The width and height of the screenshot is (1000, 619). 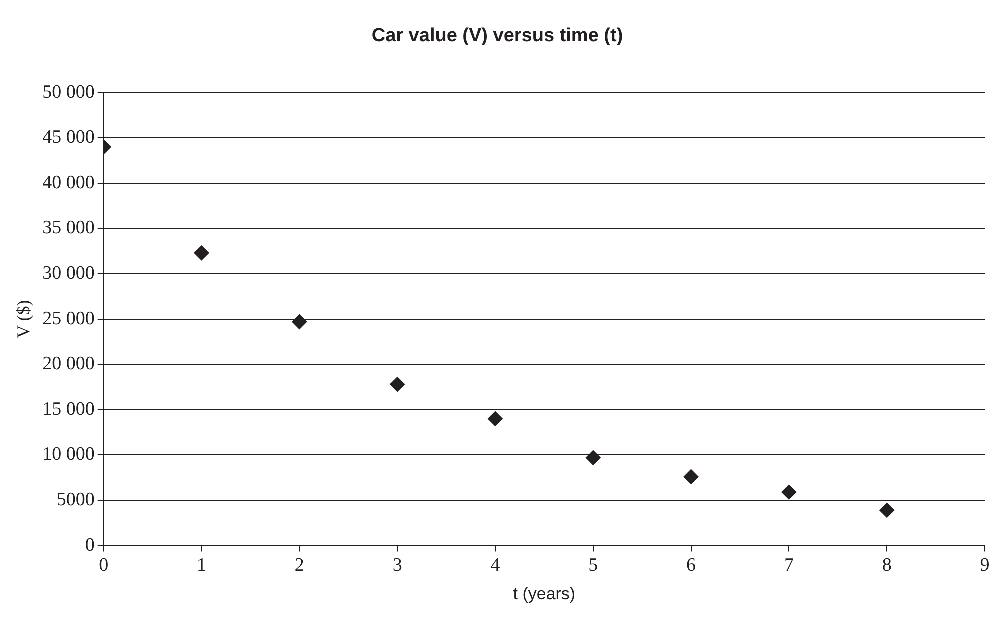 I want to click on y-tick-label: 45 000, so click(x=68, y=137).